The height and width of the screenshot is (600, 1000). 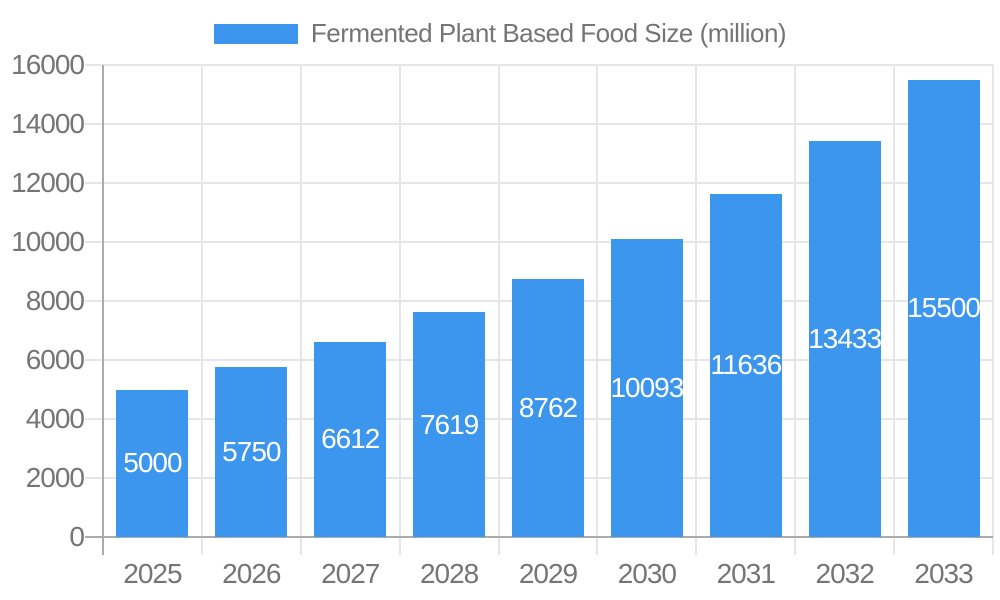 I want to click on bar-value-label: 13433, so click(x=845, y=338).